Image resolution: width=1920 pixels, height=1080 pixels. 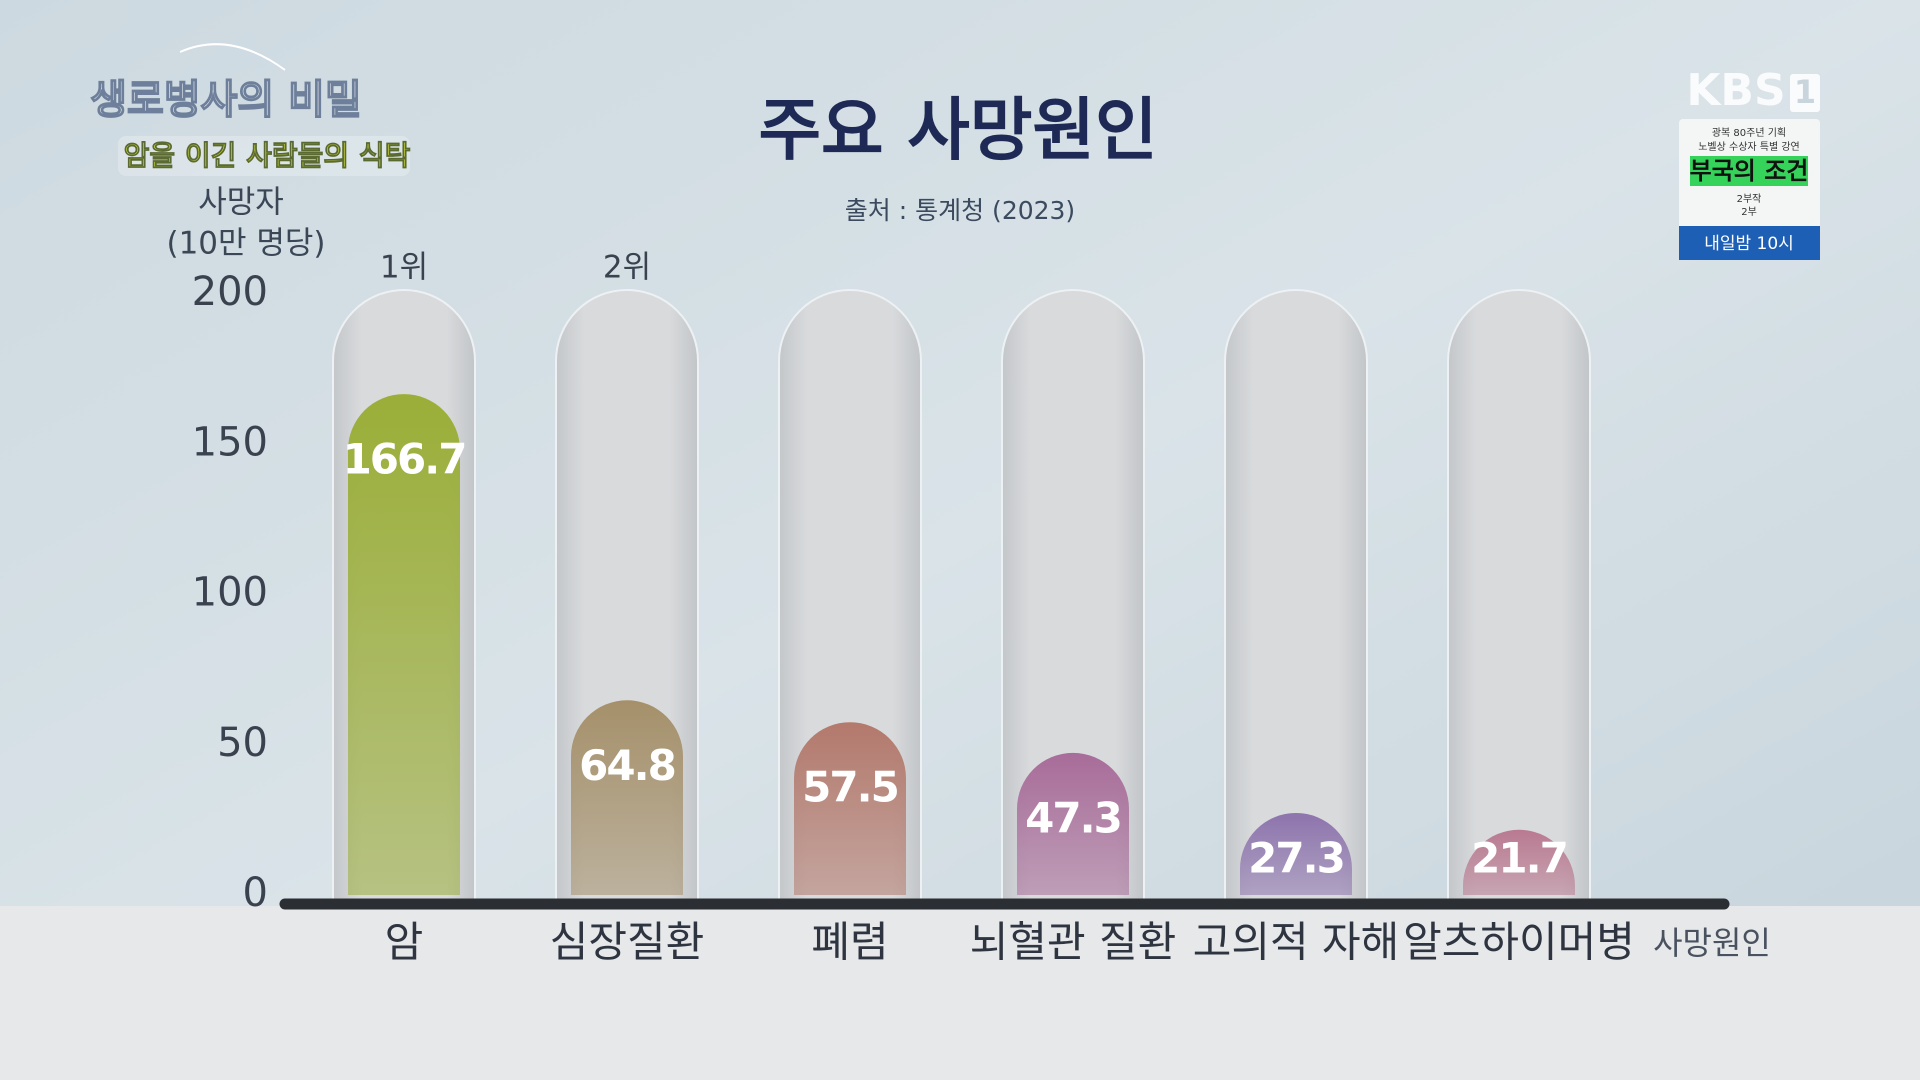 I want to click on x-tick-label: 뇌혈관 질환, so click(x=1073, y=942).